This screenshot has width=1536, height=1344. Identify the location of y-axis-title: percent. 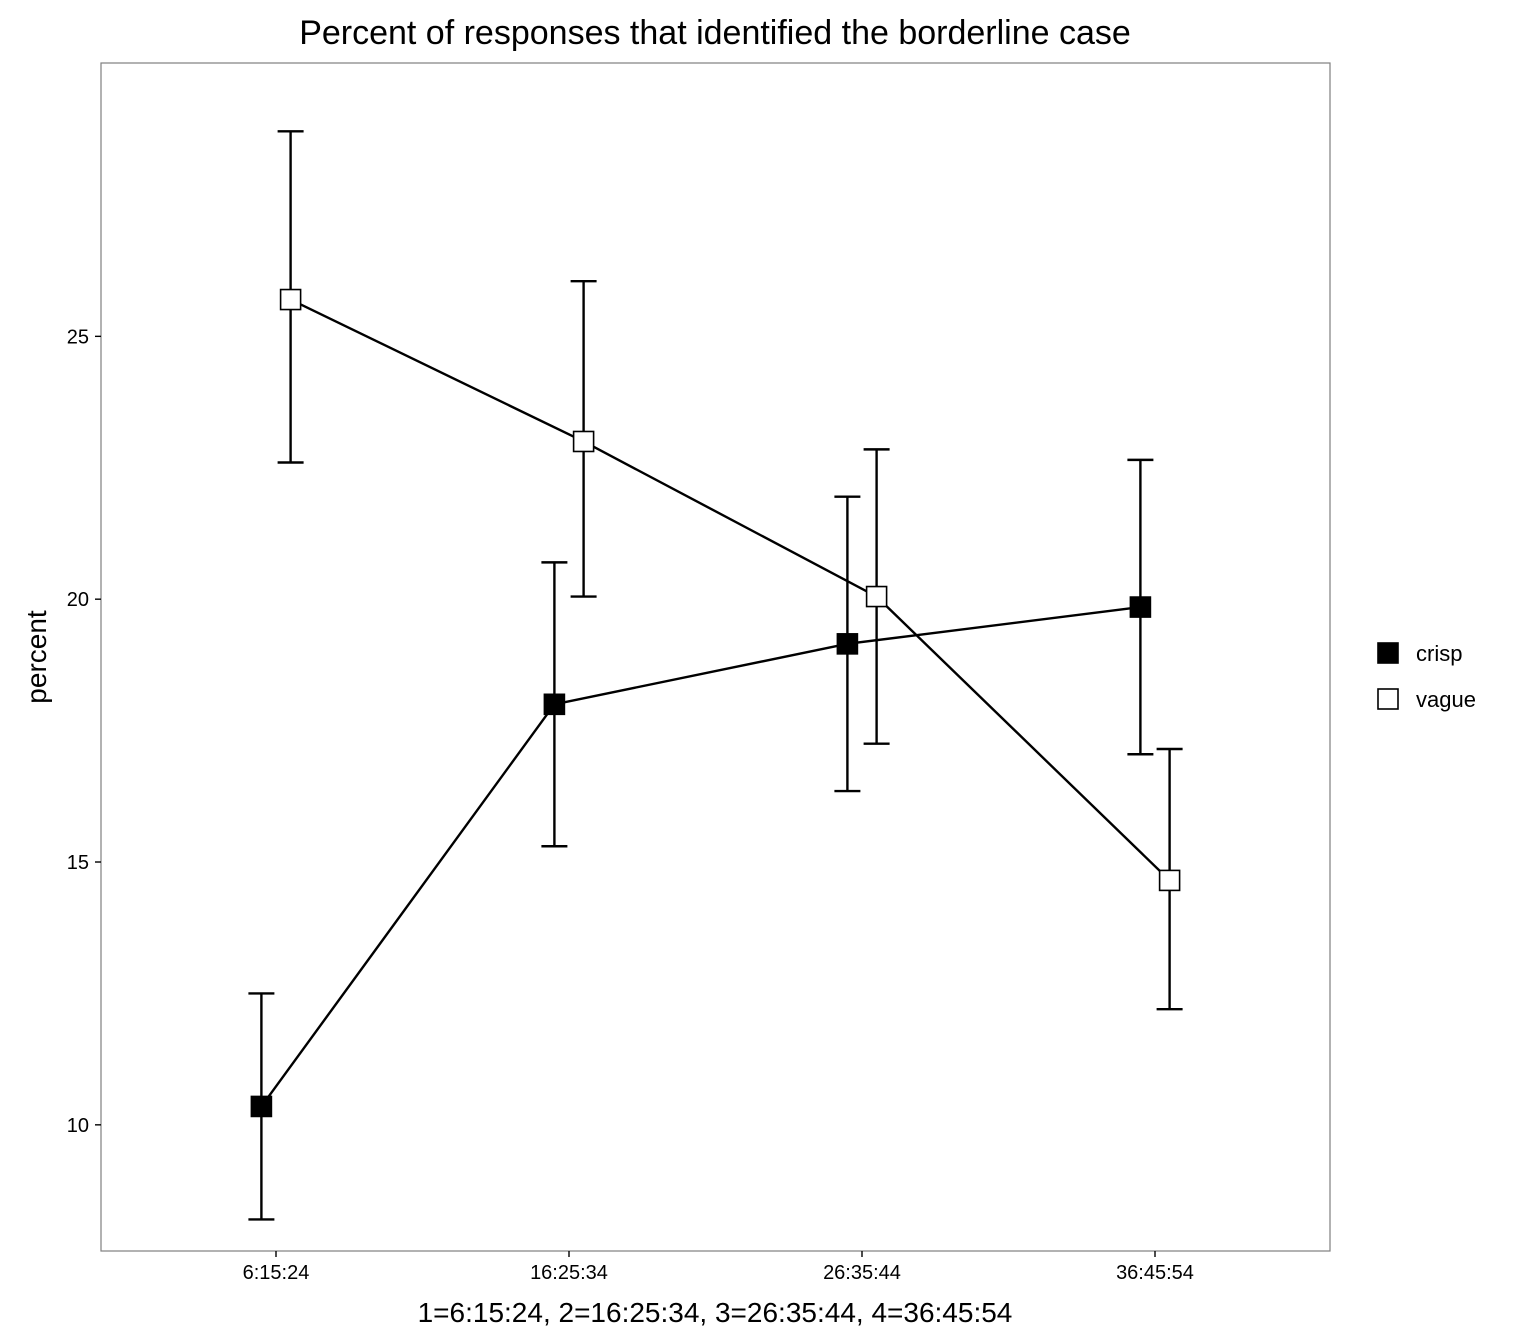
(36, 657).